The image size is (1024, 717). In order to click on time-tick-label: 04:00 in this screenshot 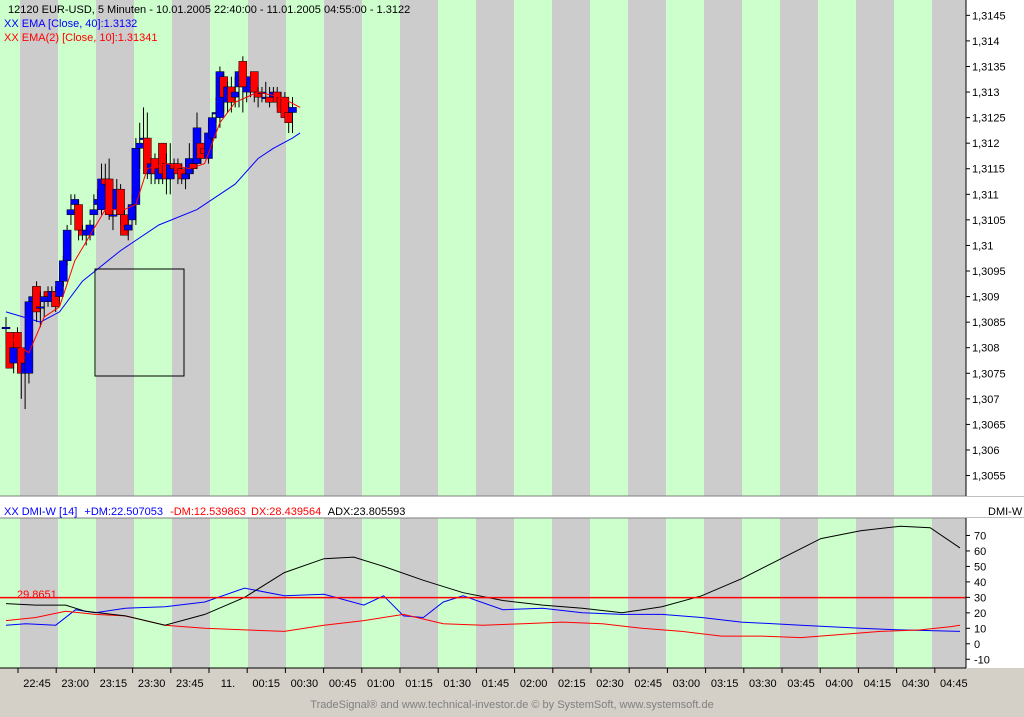, I will do `click(839, 684)`.